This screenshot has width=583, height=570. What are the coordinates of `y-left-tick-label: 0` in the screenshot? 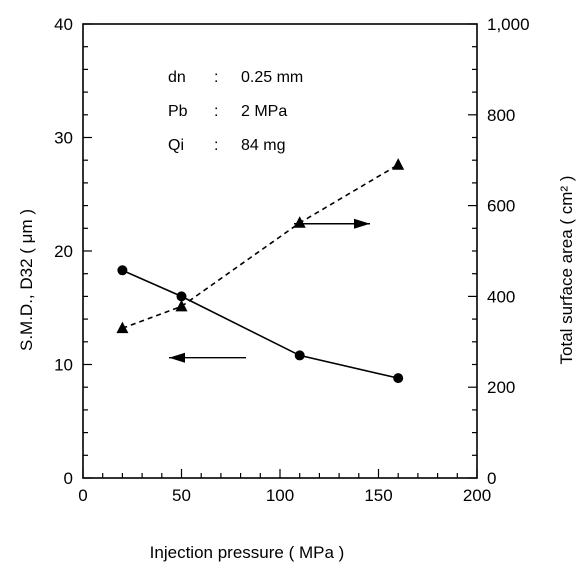 It's located at (68, 478).